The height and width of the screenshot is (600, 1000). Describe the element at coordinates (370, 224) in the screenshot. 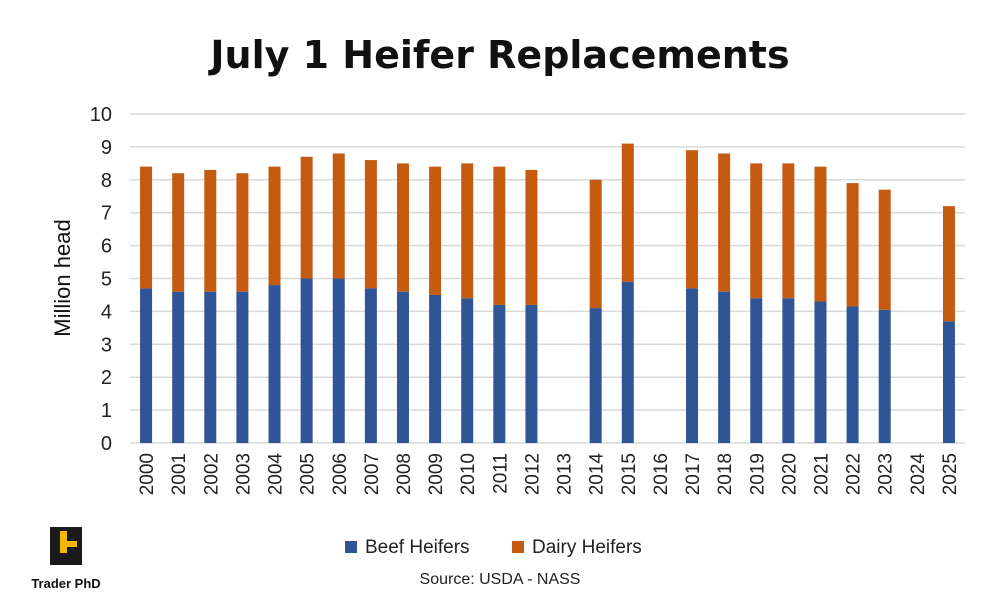

I see `dairy-bar-2007` at that location.